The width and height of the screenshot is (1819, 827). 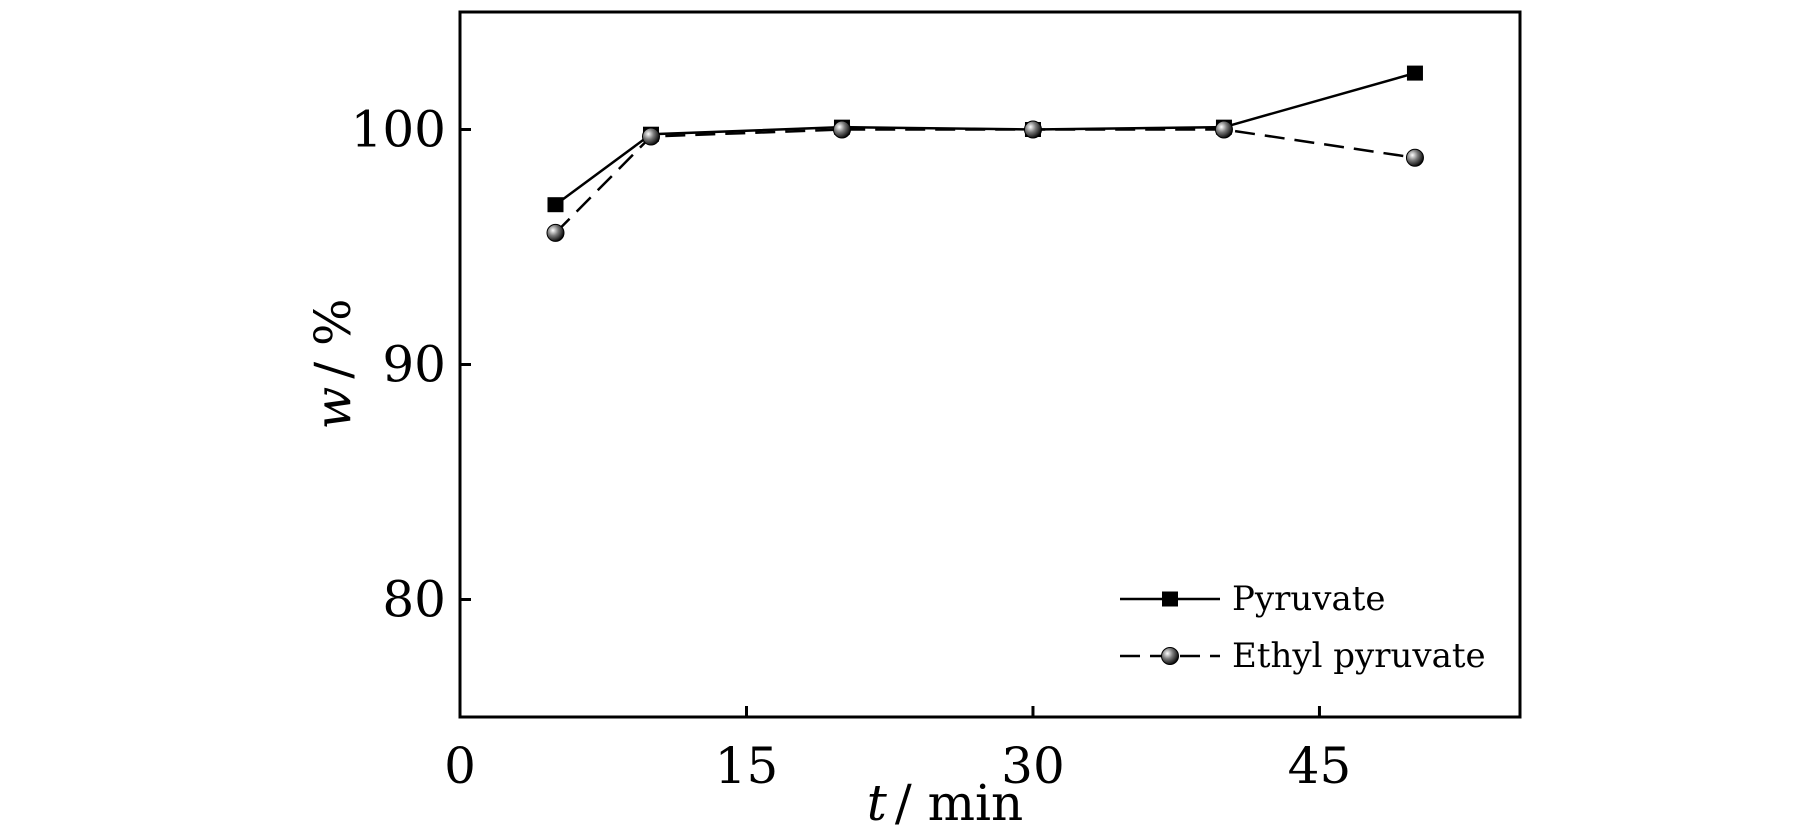 What do you see at coordinates (398, 130) in the screenshot?
I see `y-tick-label: 100` at bounding box center [398, 130].